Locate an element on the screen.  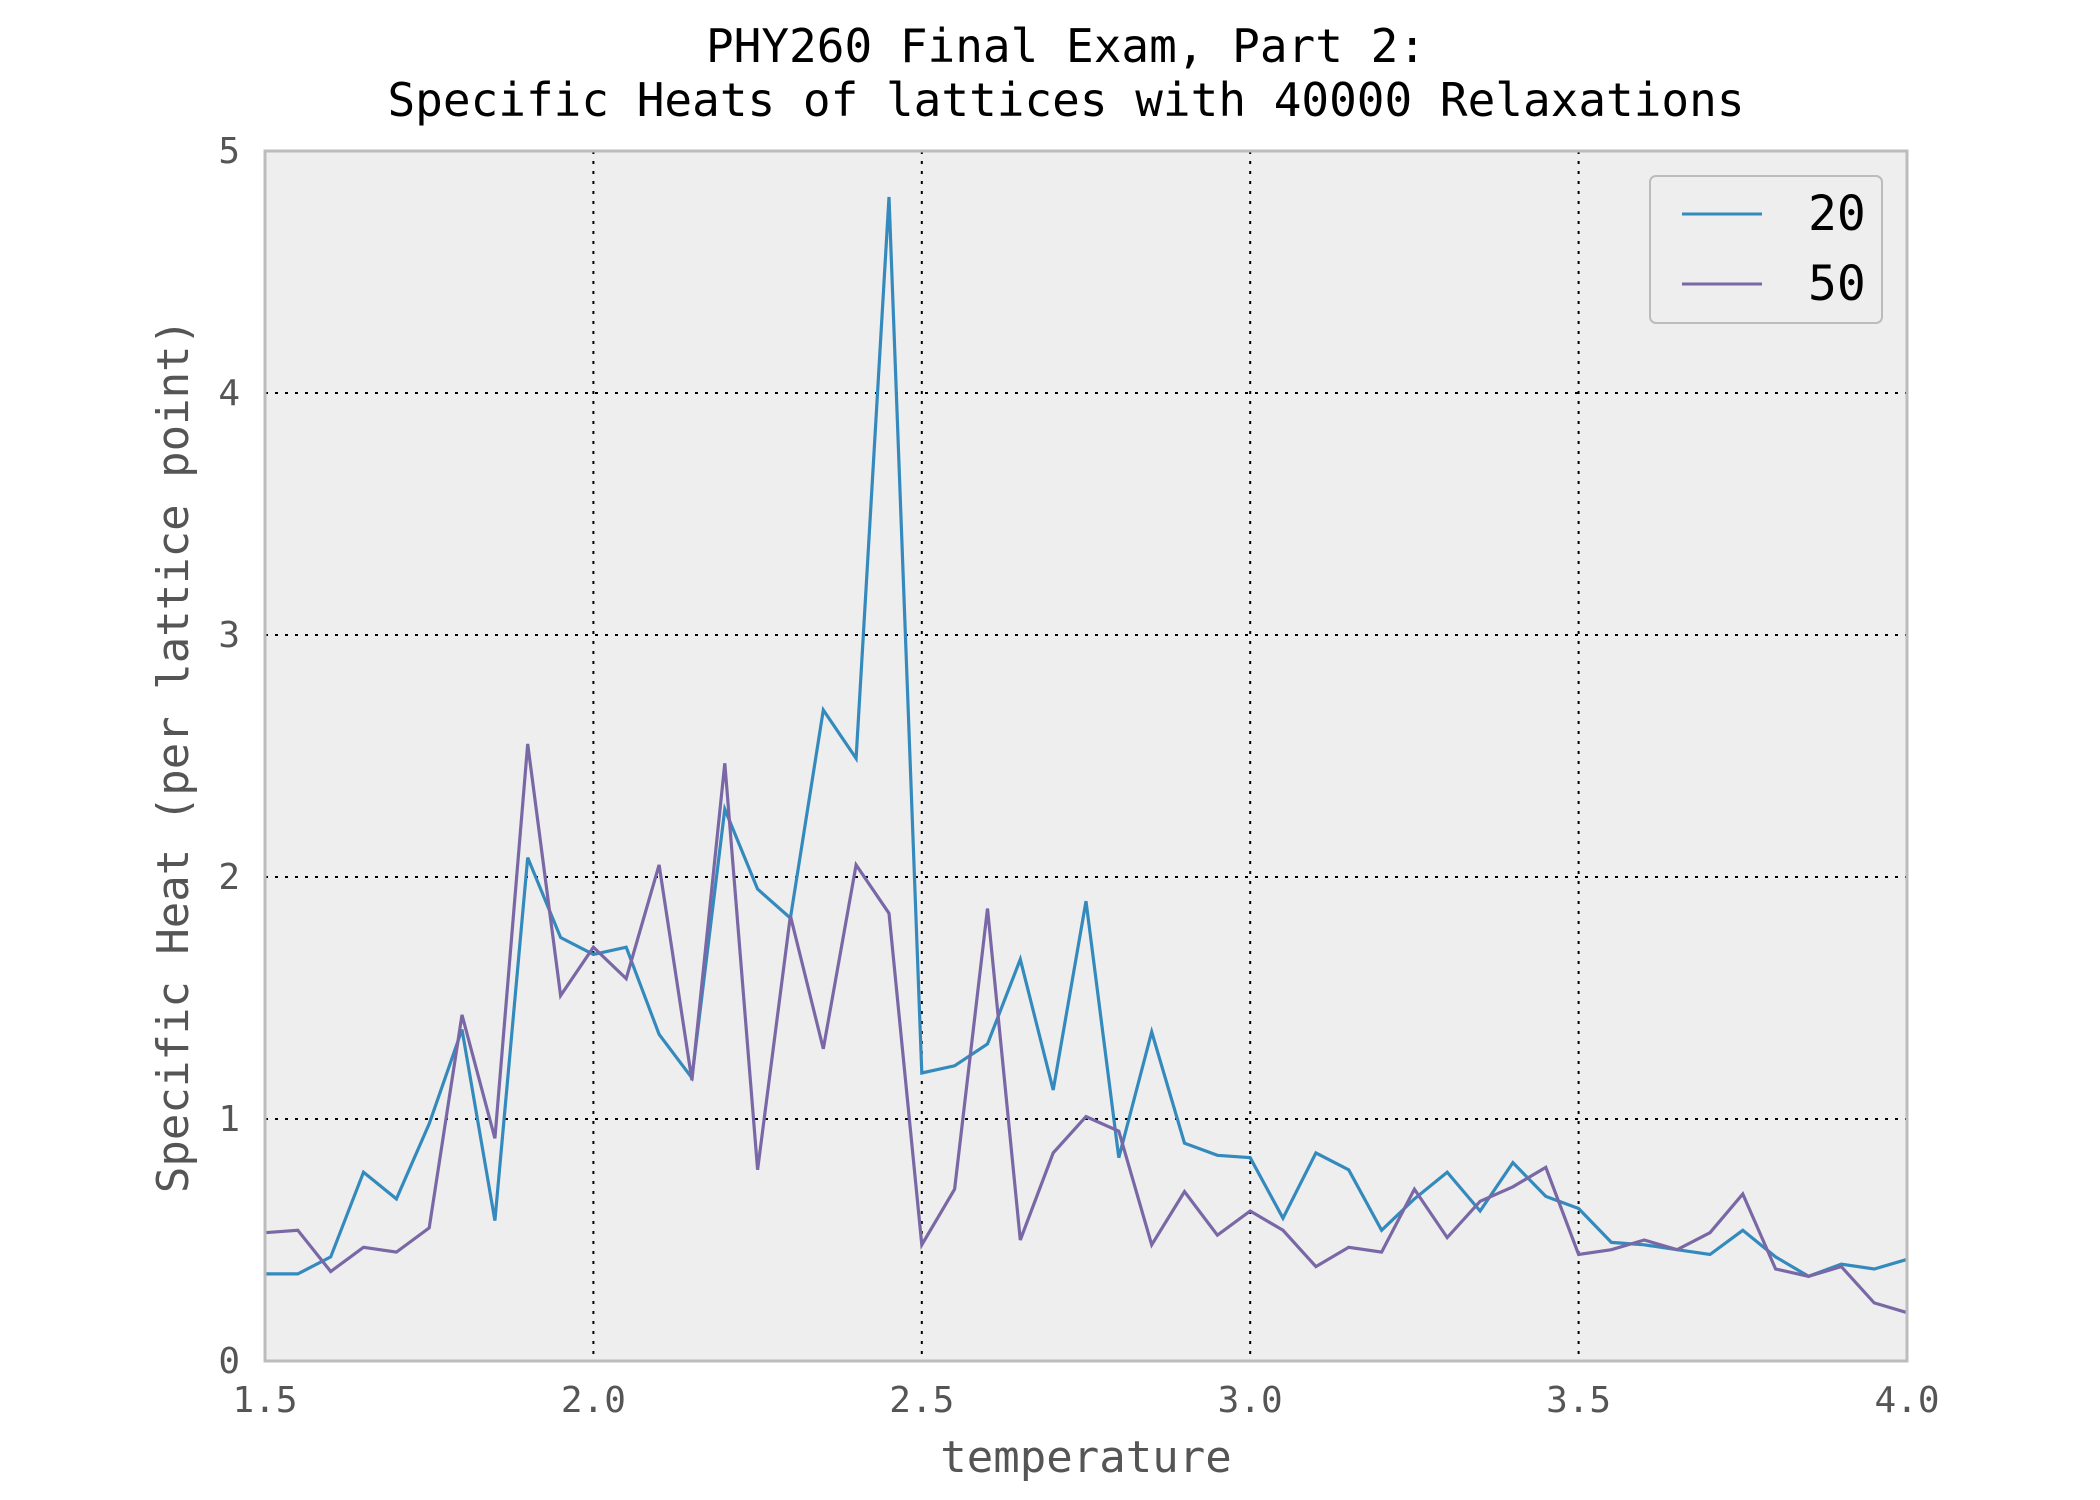
y-tick-label: 4 is located at coordinates (229, 393).